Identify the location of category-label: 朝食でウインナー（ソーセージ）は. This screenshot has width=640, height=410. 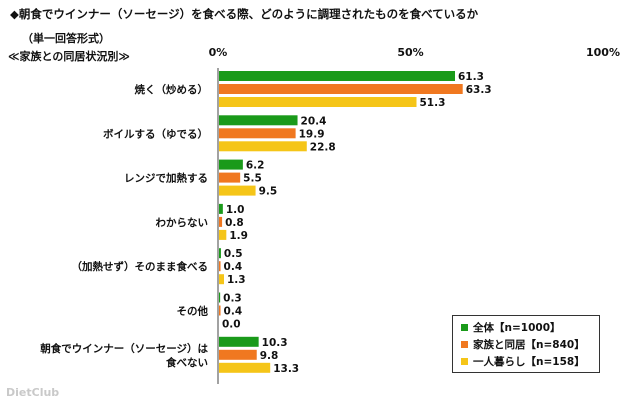
(124, 348).